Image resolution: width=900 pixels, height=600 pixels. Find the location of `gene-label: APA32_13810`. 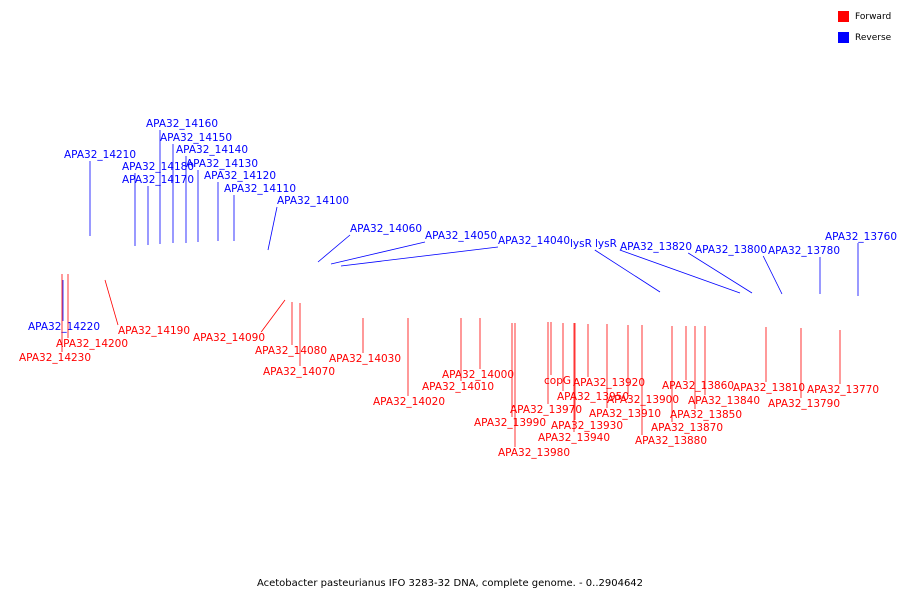

gene-label: APA32_13810 is located at coordinates (769, 388).